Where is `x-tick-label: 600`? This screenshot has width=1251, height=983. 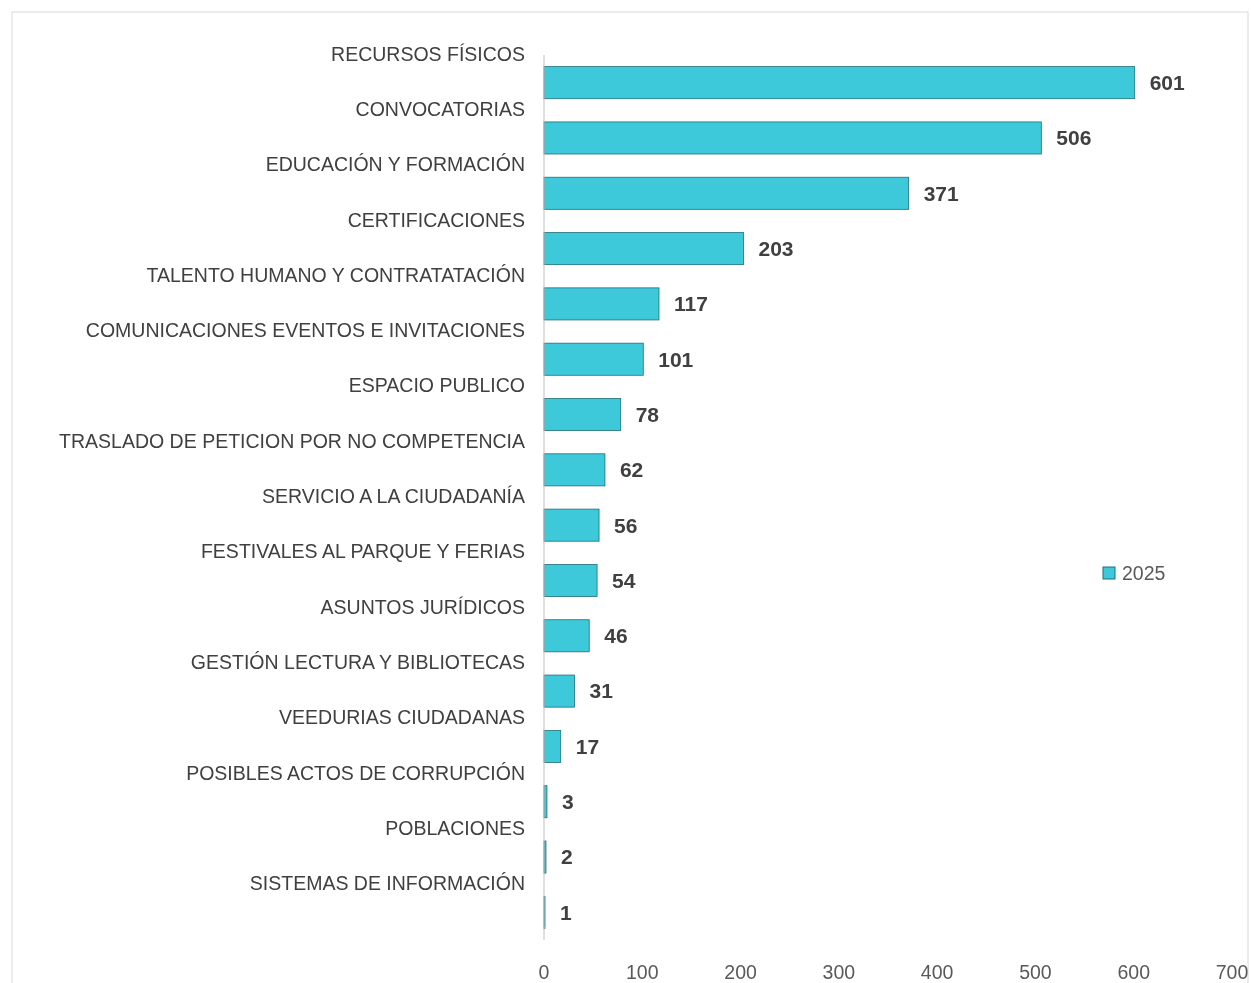
x-tick-label: 600 is located at coordinates (1134, 971).